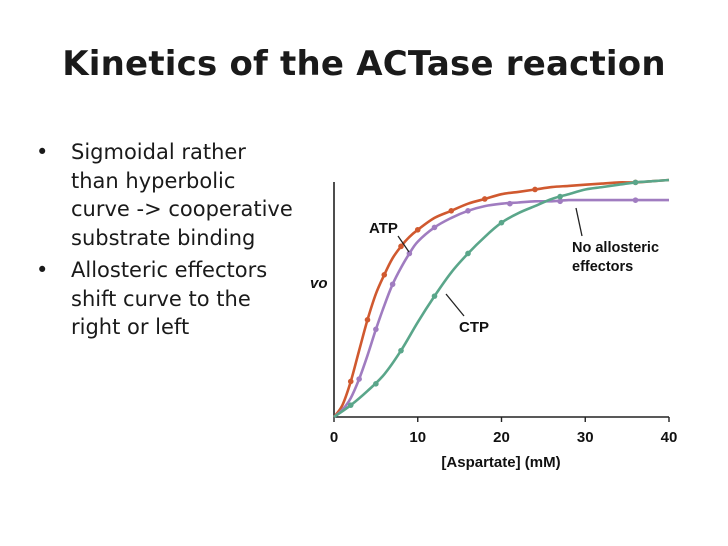  Describe the element at coordinates (669, 437) in the screenshot. I see `x-tick-label: 40` at that location.